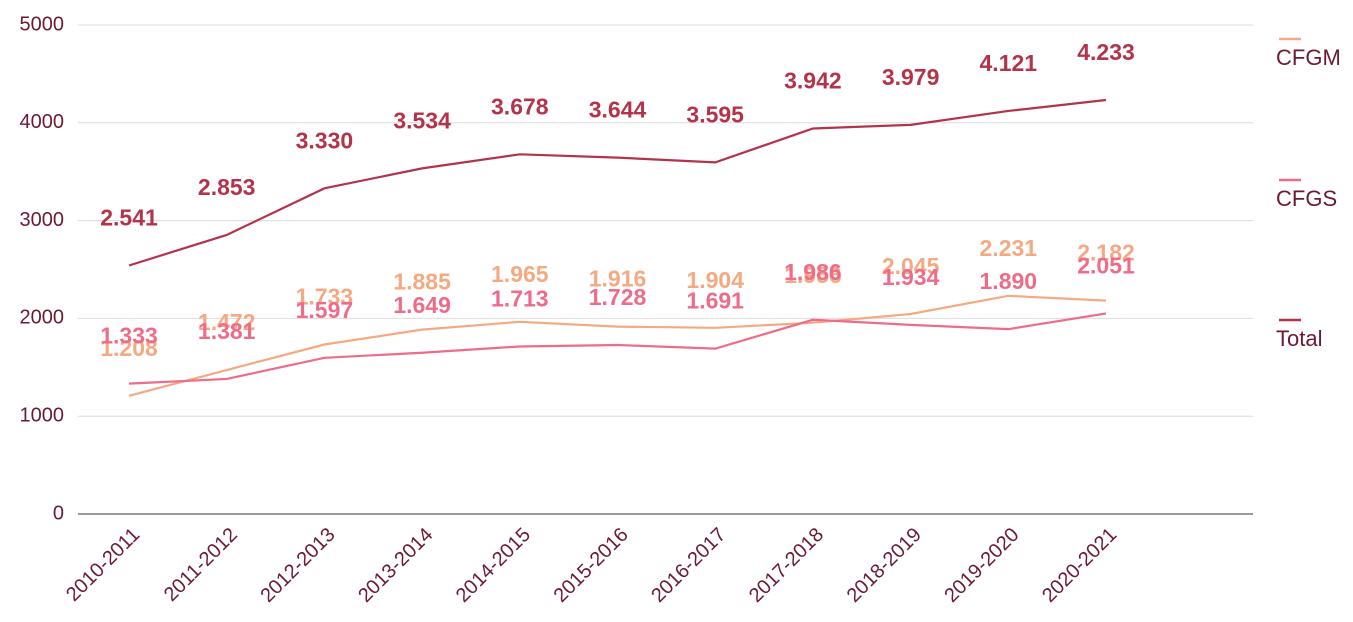 The width and height of the screenshot is (1353, 622). I want to click on value-label: 3.534, so click(422, 120).